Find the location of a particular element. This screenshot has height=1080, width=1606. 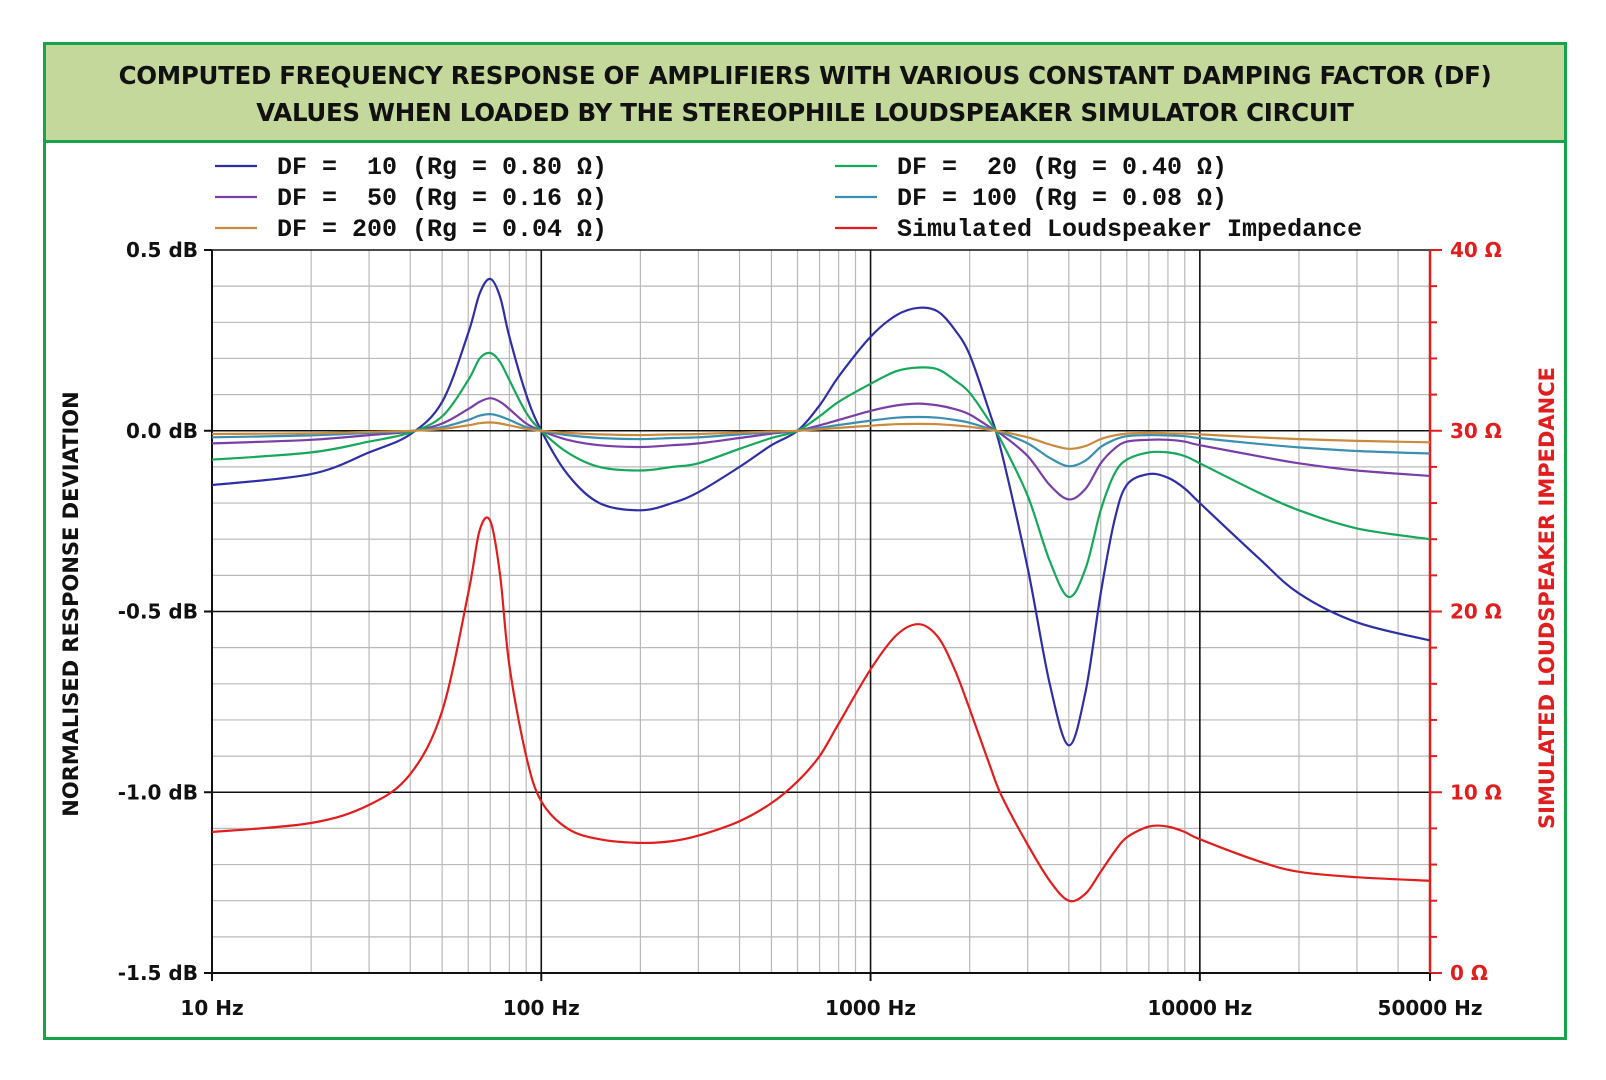

y2-axis-title: SIMULATED LOUDSPEAKER IMPEDANCE is located at coordinates (1547, 598).